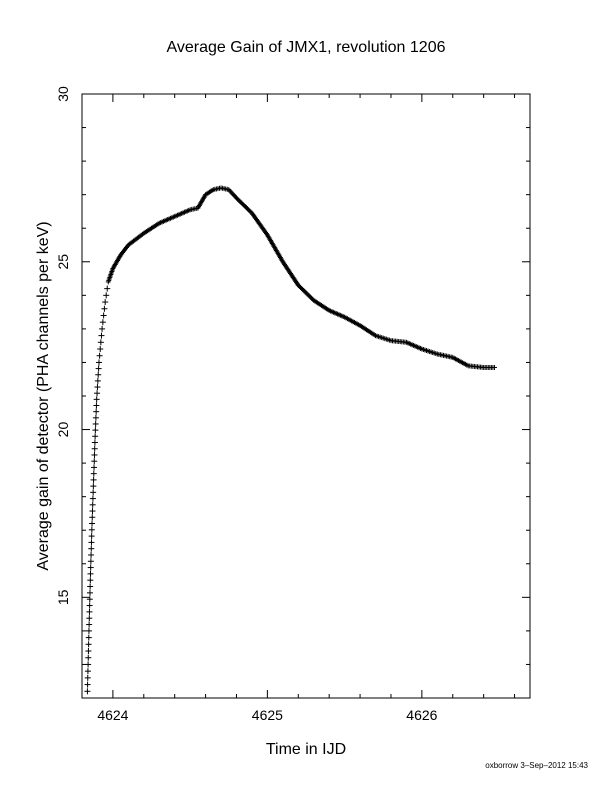  I want to click on y-tick-label: 15, so click(63, 597).